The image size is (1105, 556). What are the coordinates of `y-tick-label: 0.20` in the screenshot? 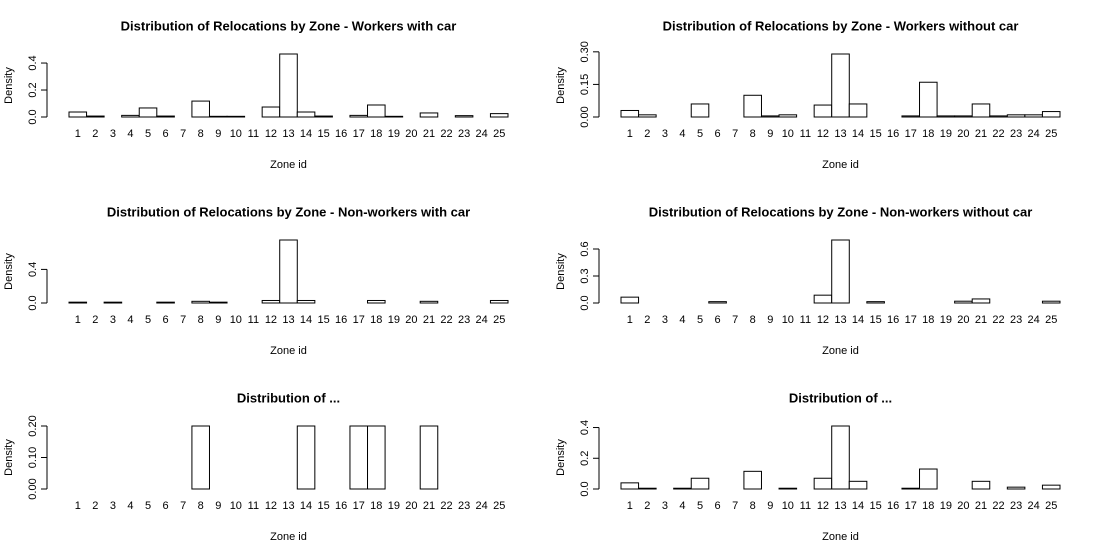 It's located at (33, 425).